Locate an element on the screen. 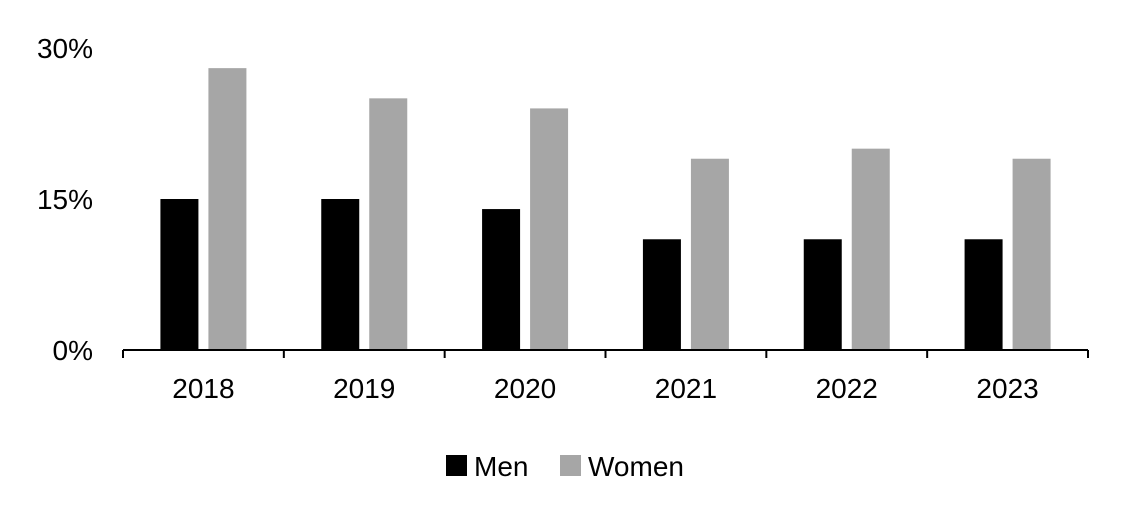 The height and width of the screenshot is (522, 1134). y-tick-label: 0% is located at coordinates (73, 350).